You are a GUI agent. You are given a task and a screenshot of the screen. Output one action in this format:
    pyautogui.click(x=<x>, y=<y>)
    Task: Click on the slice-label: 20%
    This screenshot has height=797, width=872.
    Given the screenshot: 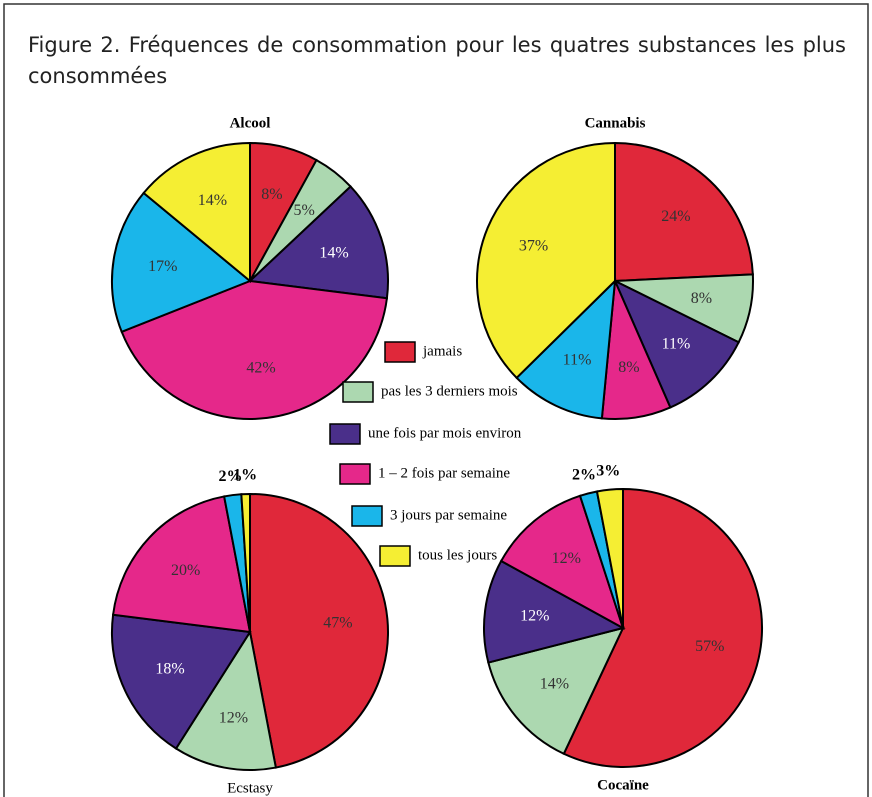 What is the action you would take?
    pyautogui.click(x=185, y=570)
    